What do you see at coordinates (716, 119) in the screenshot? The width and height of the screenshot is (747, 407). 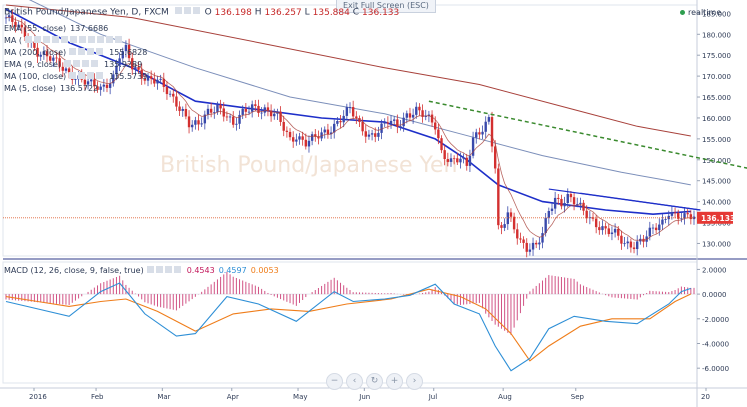 I see `price-axis-label: 160.000` at bounding box center [716, 119].